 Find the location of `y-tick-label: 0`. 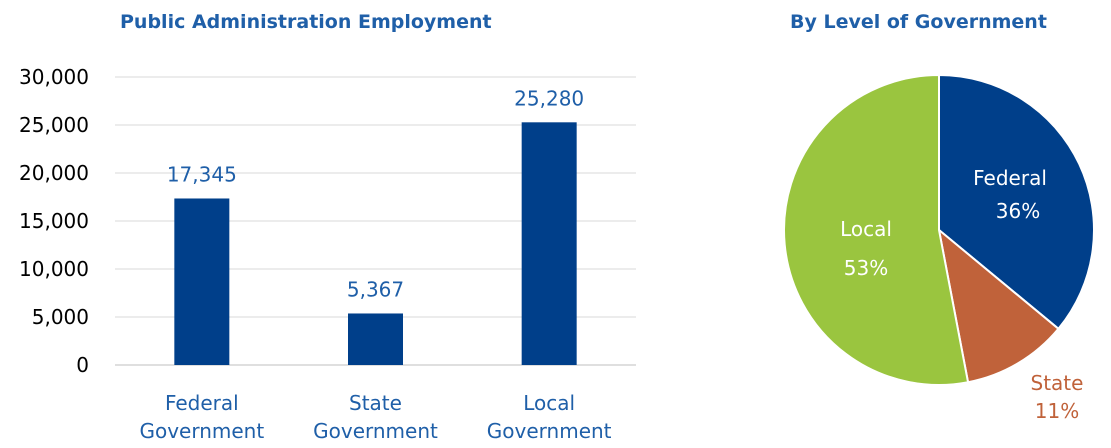

y-tick-label: 0 is located at coordinates (82, 365).